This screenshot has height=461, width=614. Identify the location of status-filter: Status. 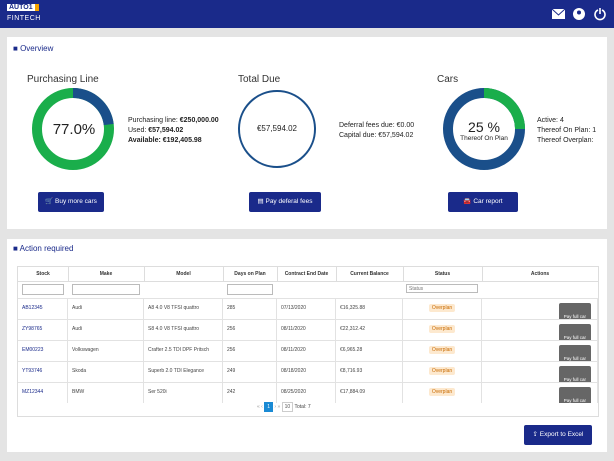
(442, 288).